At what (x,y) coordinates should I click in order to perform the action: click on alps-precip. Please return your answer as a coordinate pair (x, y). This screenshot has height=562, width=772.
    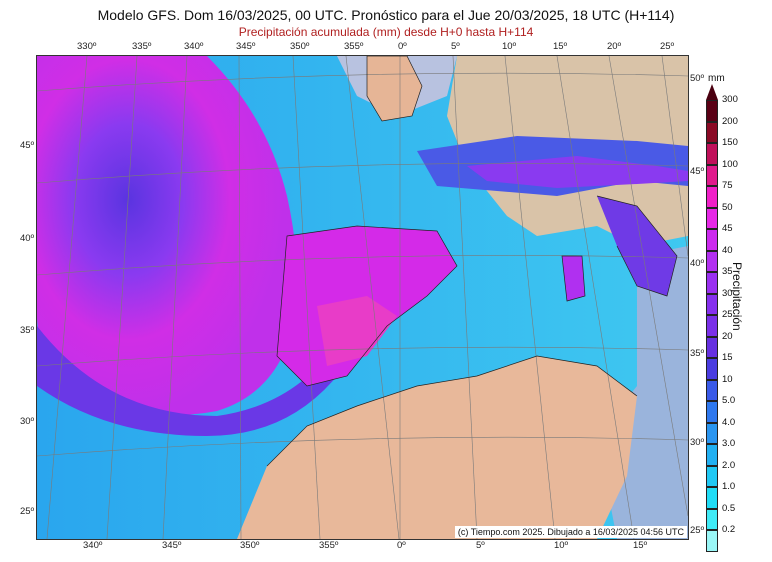
    Looking at the image, I should click on (577, 172).